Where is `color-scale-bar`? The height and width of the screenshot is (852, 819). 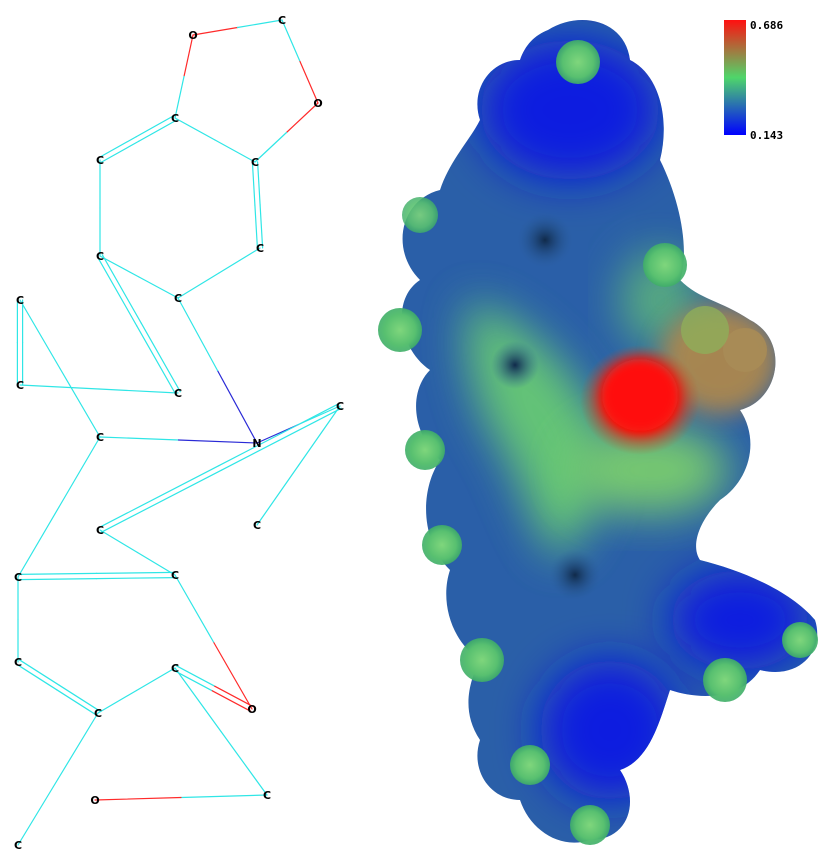 color-scale-bar is located at coordinates (735, 77).